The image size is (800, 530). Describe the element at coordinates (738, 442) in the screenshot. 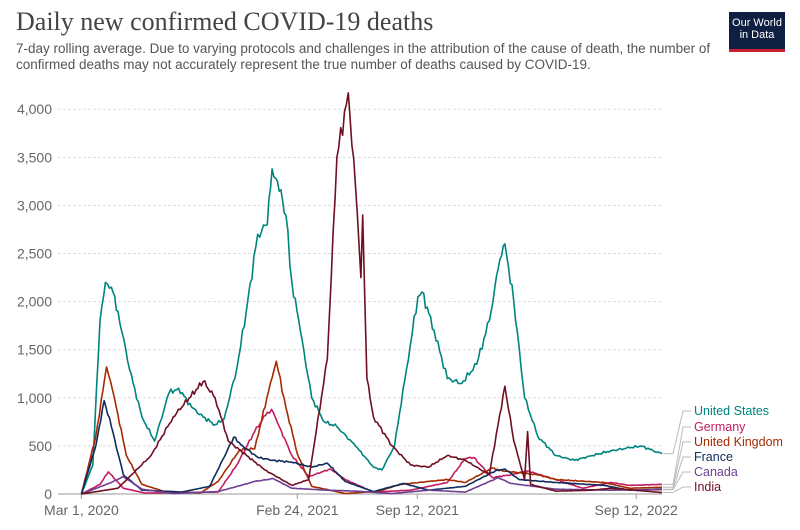

I see `legend-label: United Kingdom` at that location.